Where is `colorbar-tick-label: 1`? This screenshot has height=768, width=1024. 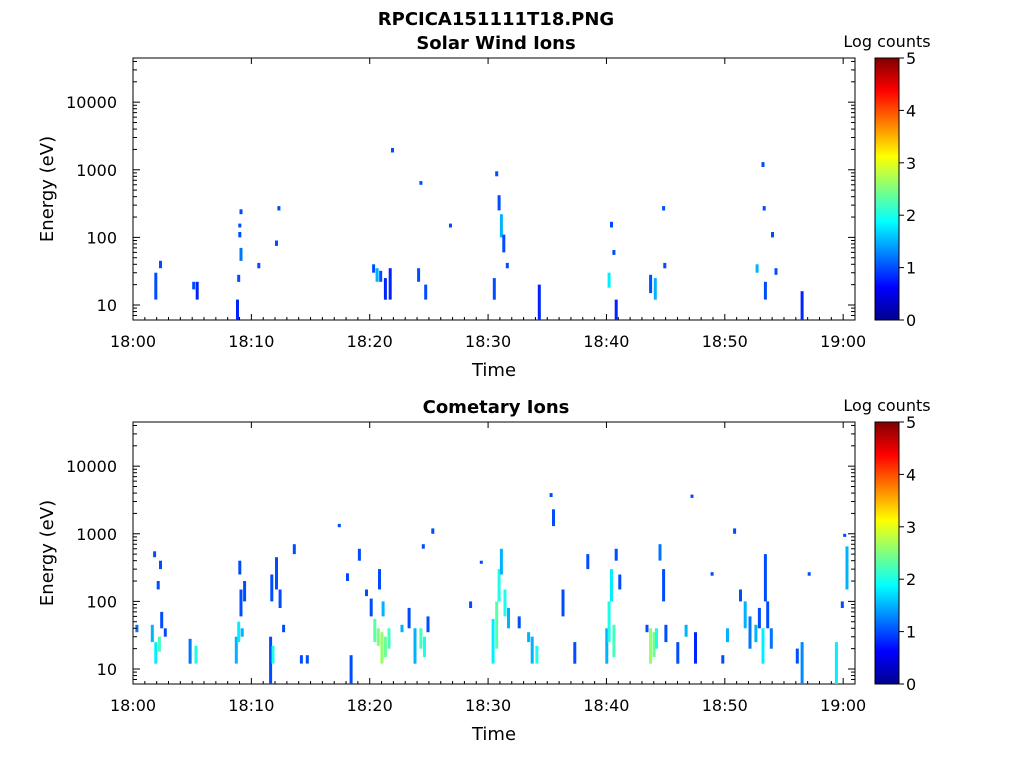
colorbar-tick-label: 1 is located at coordinates (911, 632).